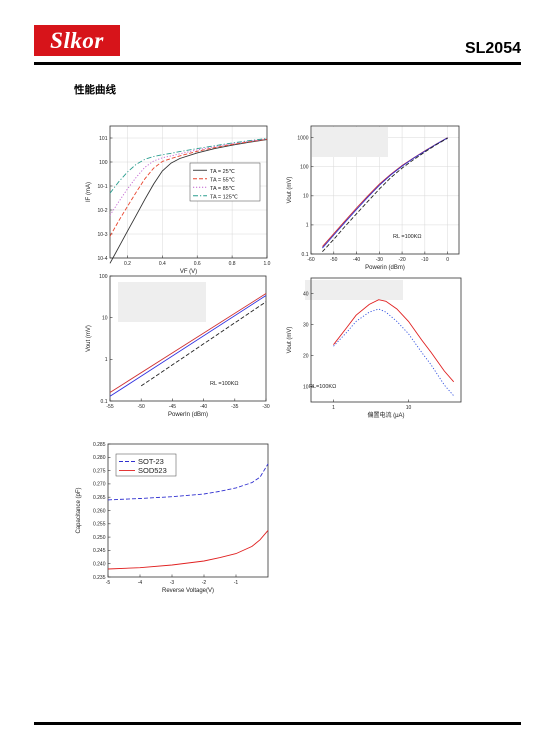 The width and height of the screenshot is (554, 739). I want to click on x-axis-label: PowerIn (dBm), so click(188, 415).